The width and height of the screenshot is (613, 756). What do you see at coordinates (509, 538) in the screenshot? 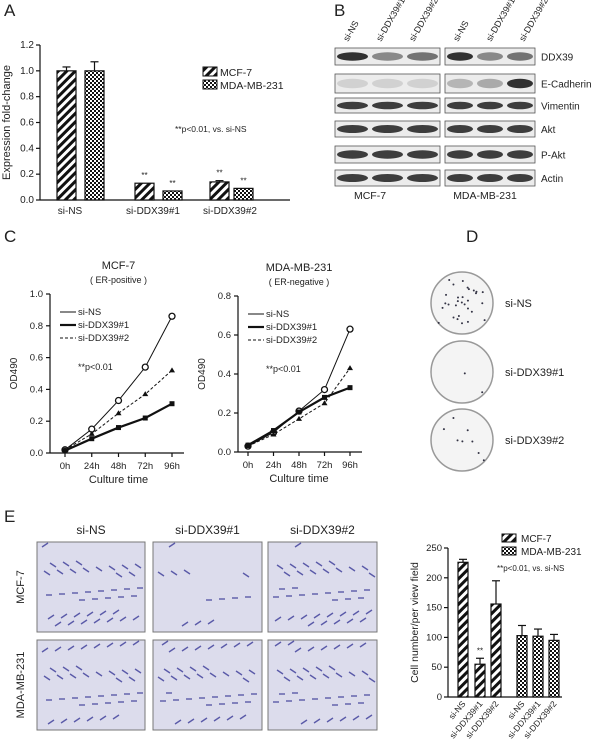
I see `legend-swatch-mcf7` at bounding box center [509, 538].